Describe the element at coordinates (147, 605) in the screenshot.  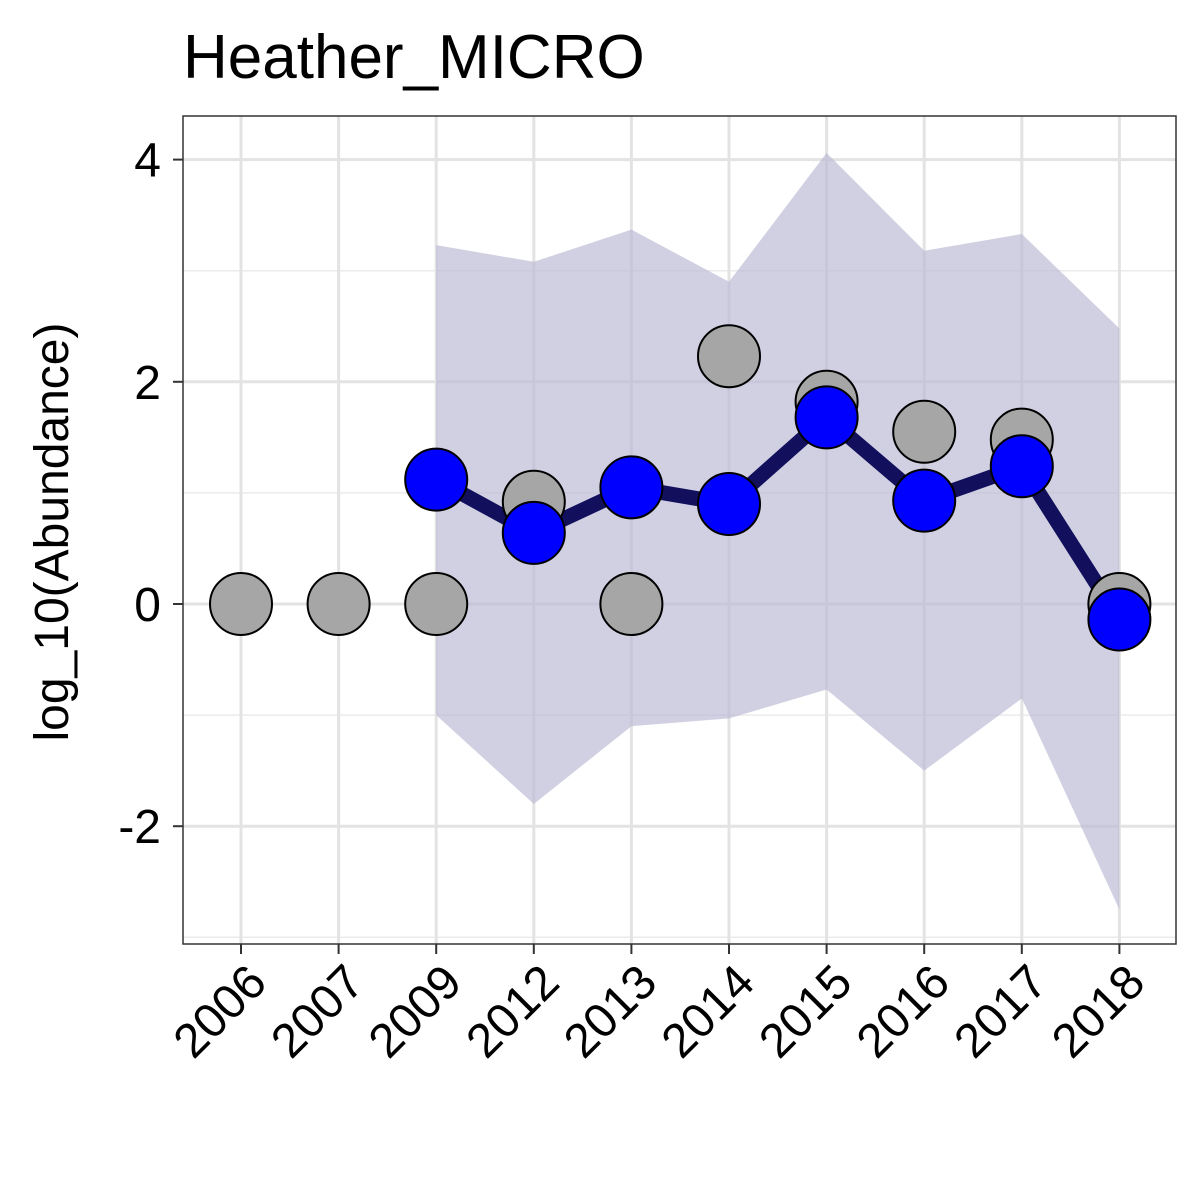
I see `y-tick-label: 0` at that location.